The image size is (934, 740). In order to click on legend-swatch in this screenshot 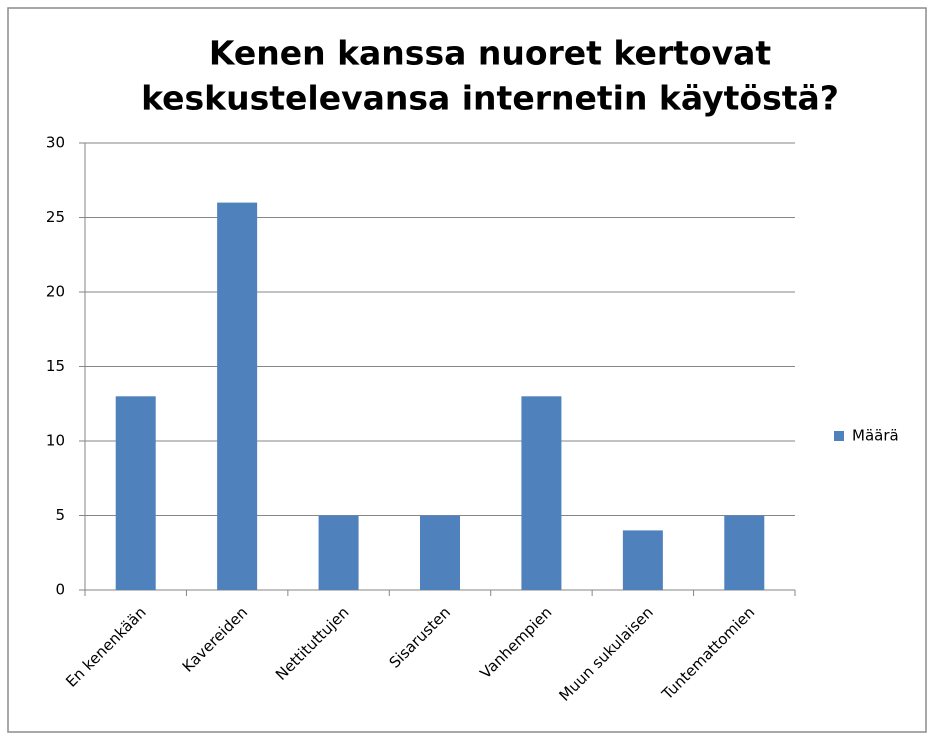, I will do `click(839, 436)`.